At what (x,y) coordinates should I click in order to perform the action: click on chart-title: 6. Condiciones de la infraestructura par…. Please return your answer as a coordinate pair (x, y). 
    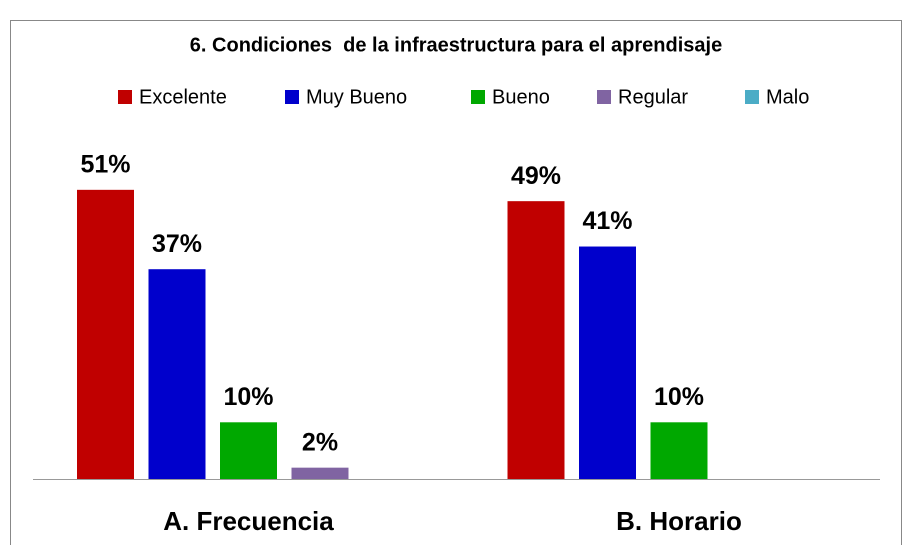
    Looking at the image, I should click on (456, 45).